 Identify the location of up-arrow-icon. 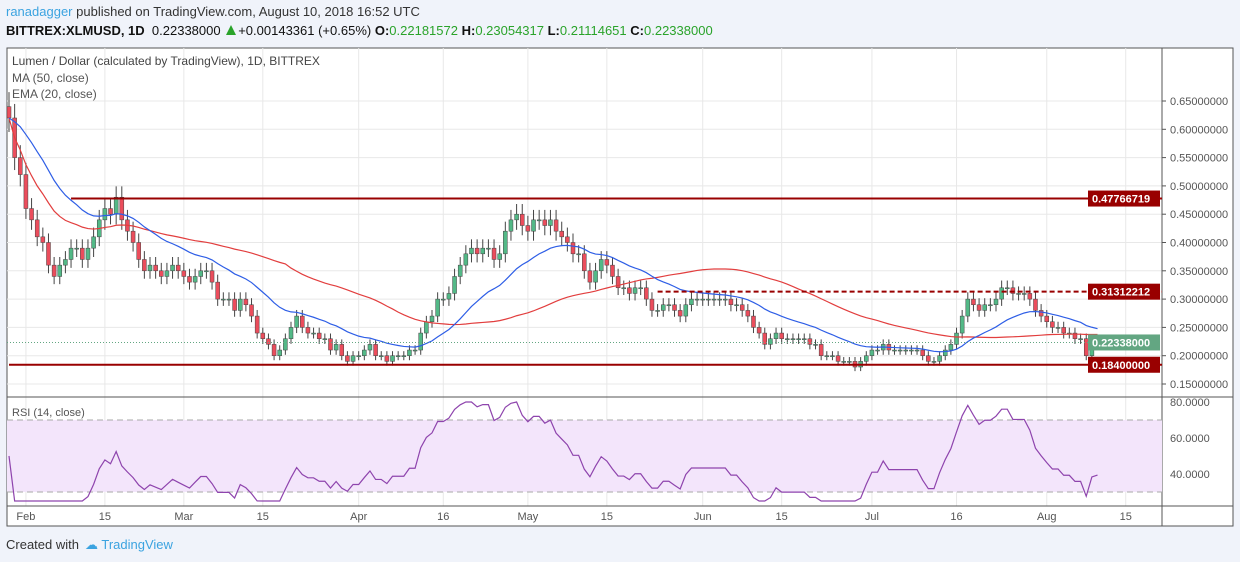
(231, 30).